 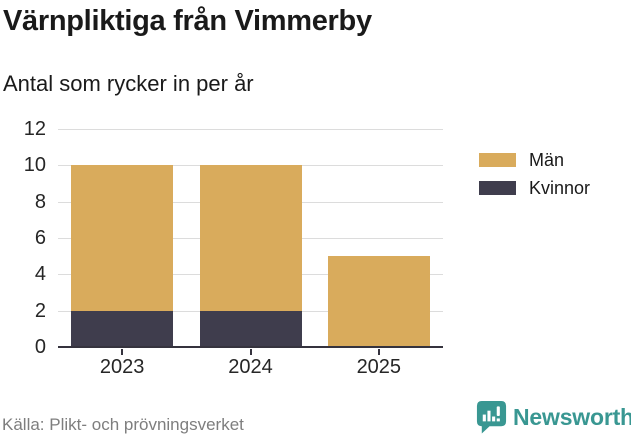 I want to click on bar-segment-2024-män, so click(x=250, y=238).